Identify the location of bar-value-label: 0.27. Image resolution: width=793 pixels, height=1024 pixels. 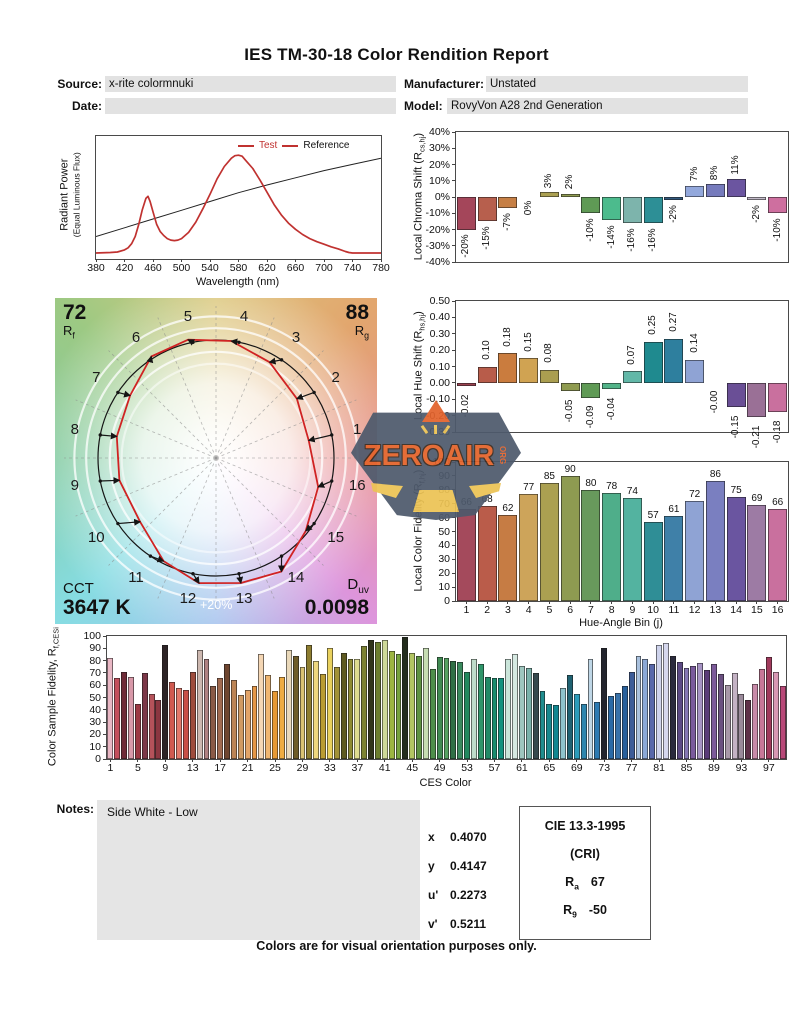
(673, 322).